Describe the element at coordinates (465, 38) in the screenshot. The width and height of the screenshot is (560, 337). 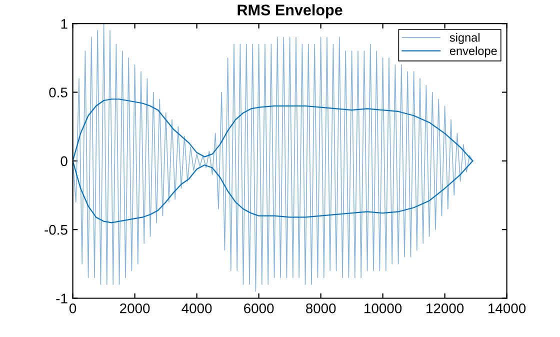
I see `legend-label: signal` at that location.